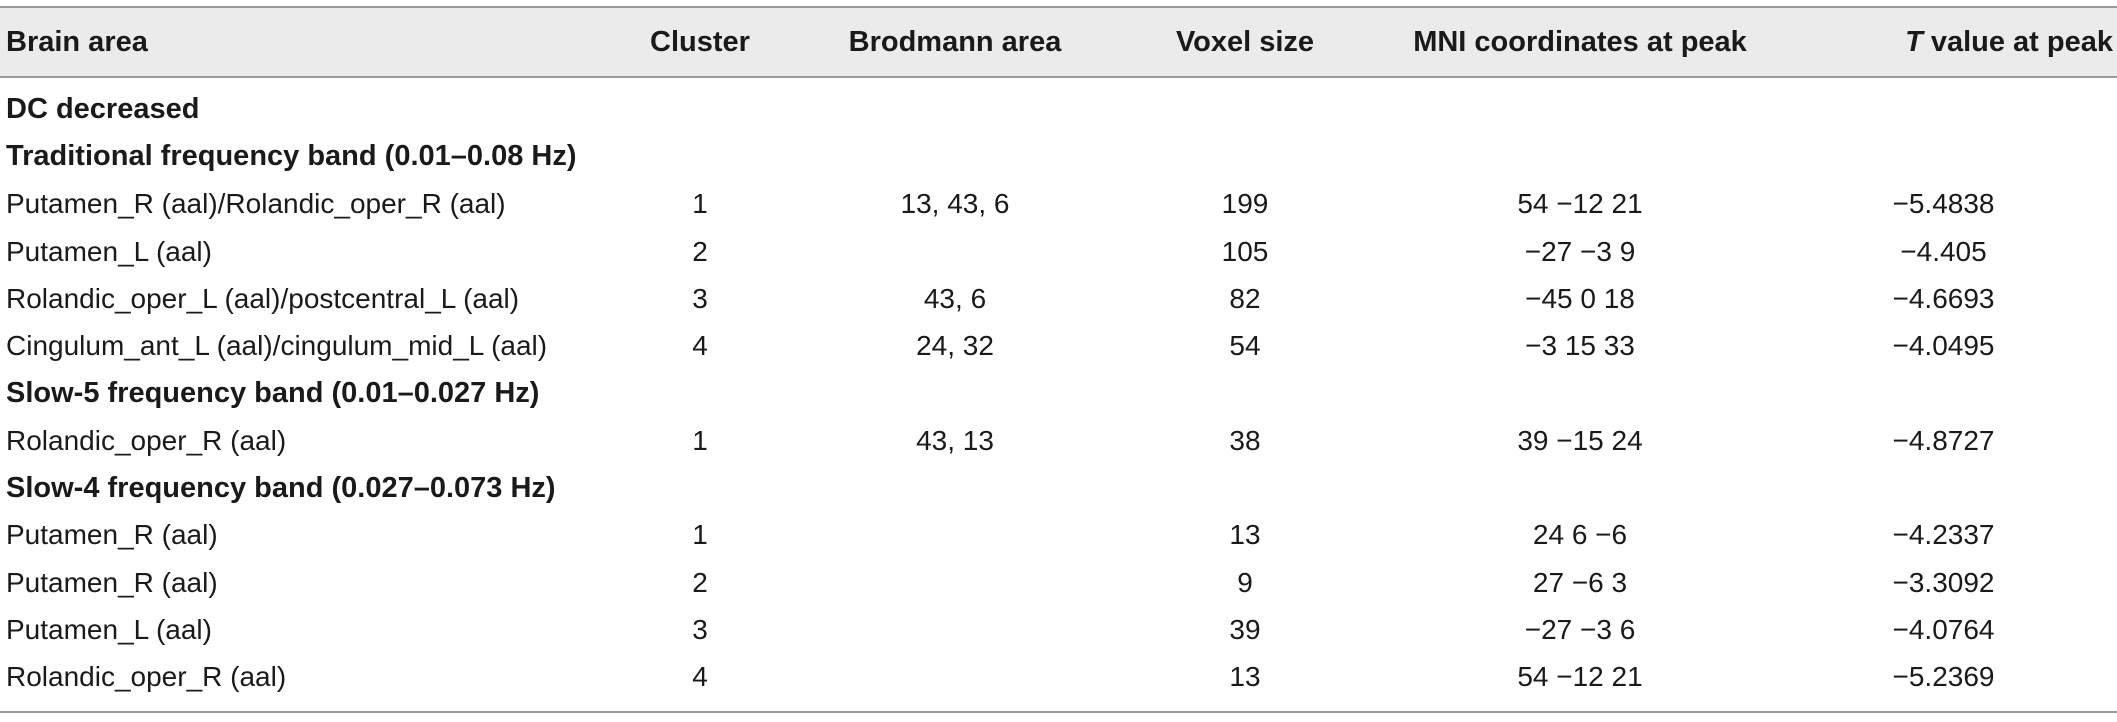 The width and height of the screenshot is (2117, 722). I want to click on cell-mni: −27 −3 9, so click(1580, 251).